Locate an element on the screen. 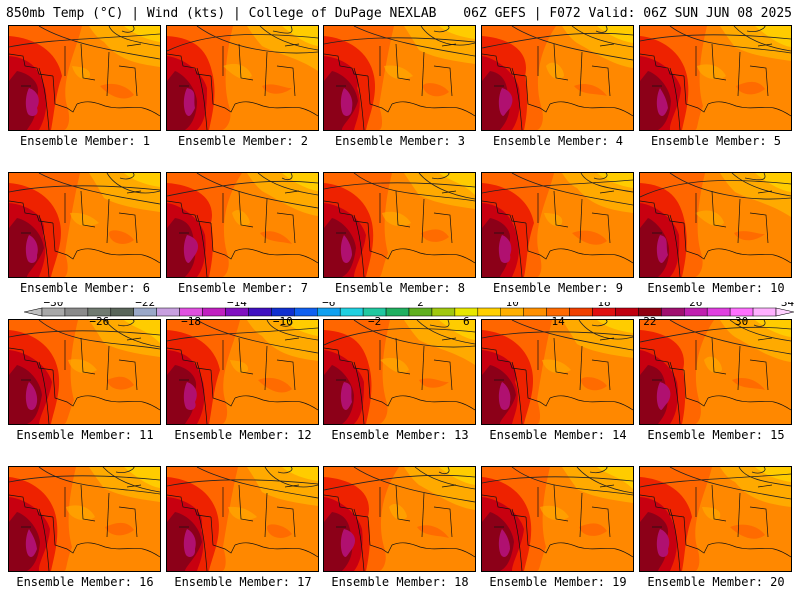 This screenshot has width=800, height=600. ensemble-member-label: Ensemble Member: 4 is located at coordinates (558, 141).